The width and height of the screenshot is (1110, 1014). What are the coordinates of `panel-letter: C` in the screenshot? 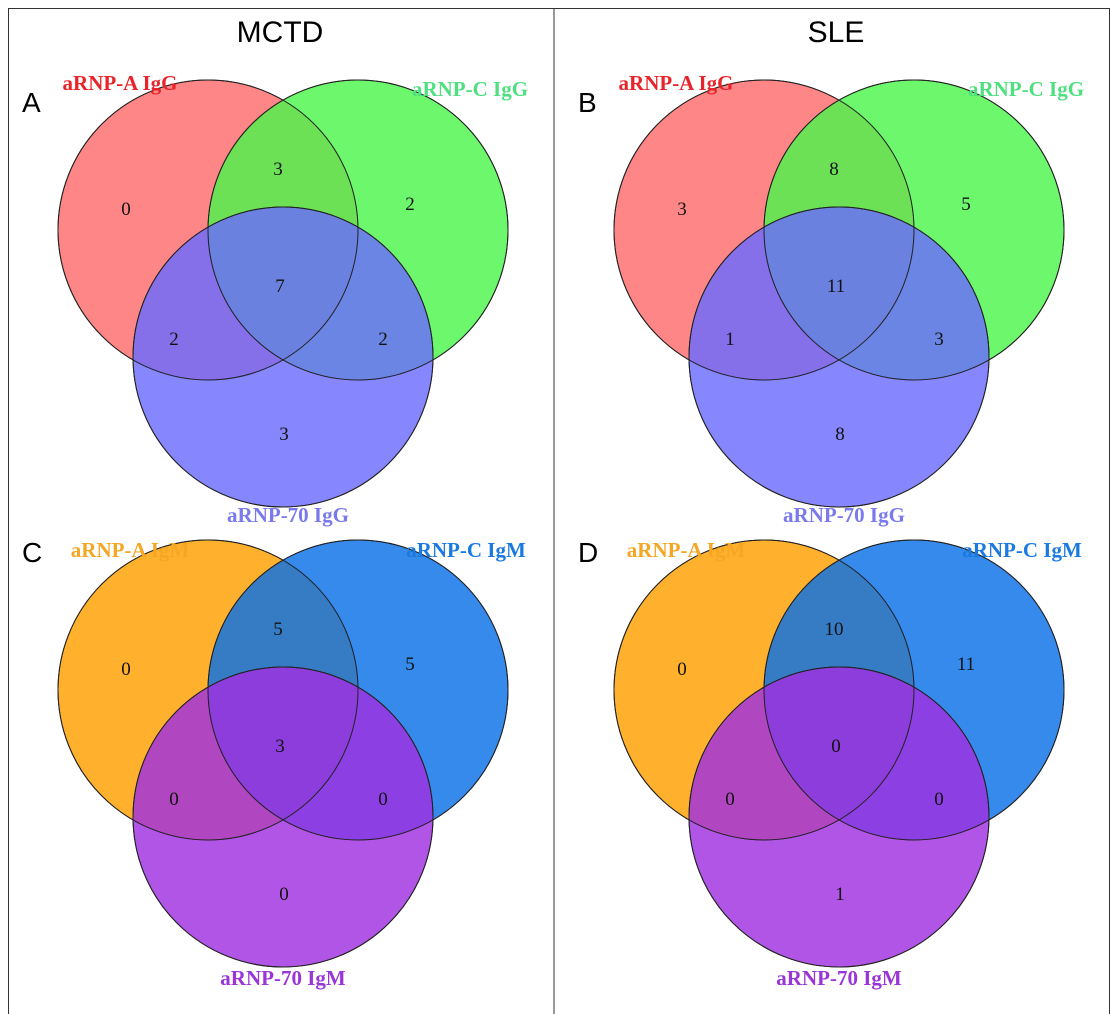 It's located at (32, 552).